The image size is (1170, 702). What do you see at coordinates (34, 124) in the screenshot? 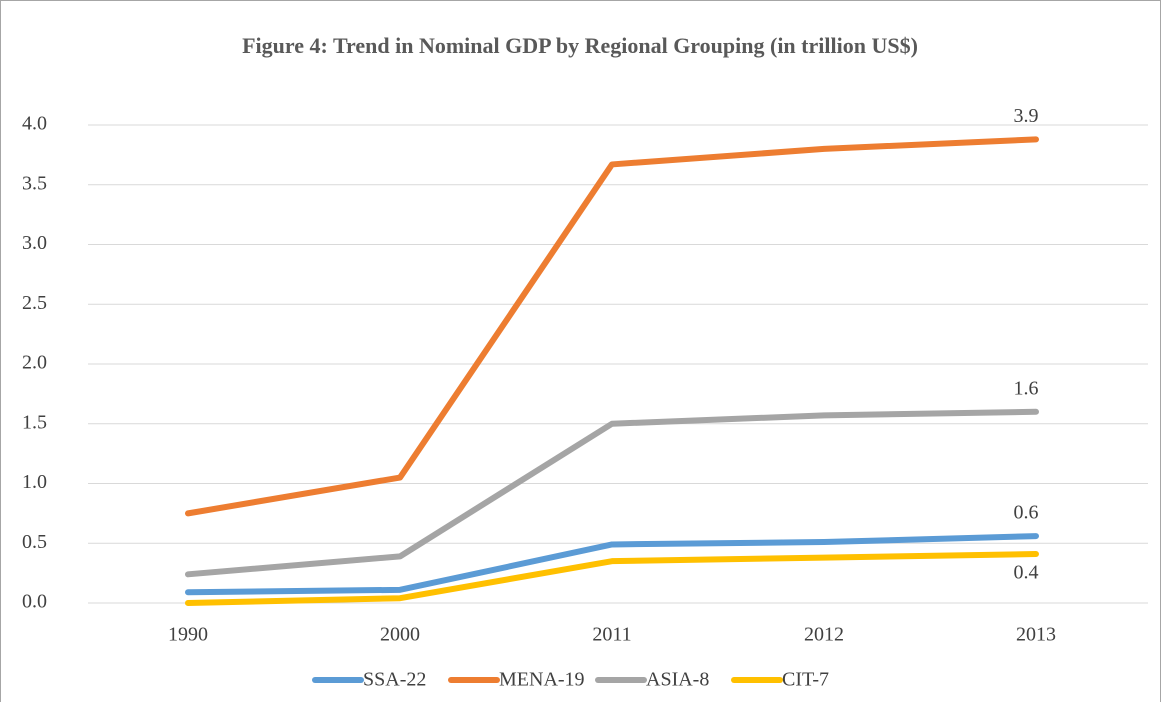
I see `y-tick-label: 4.0` at bounding box center [34, 124].